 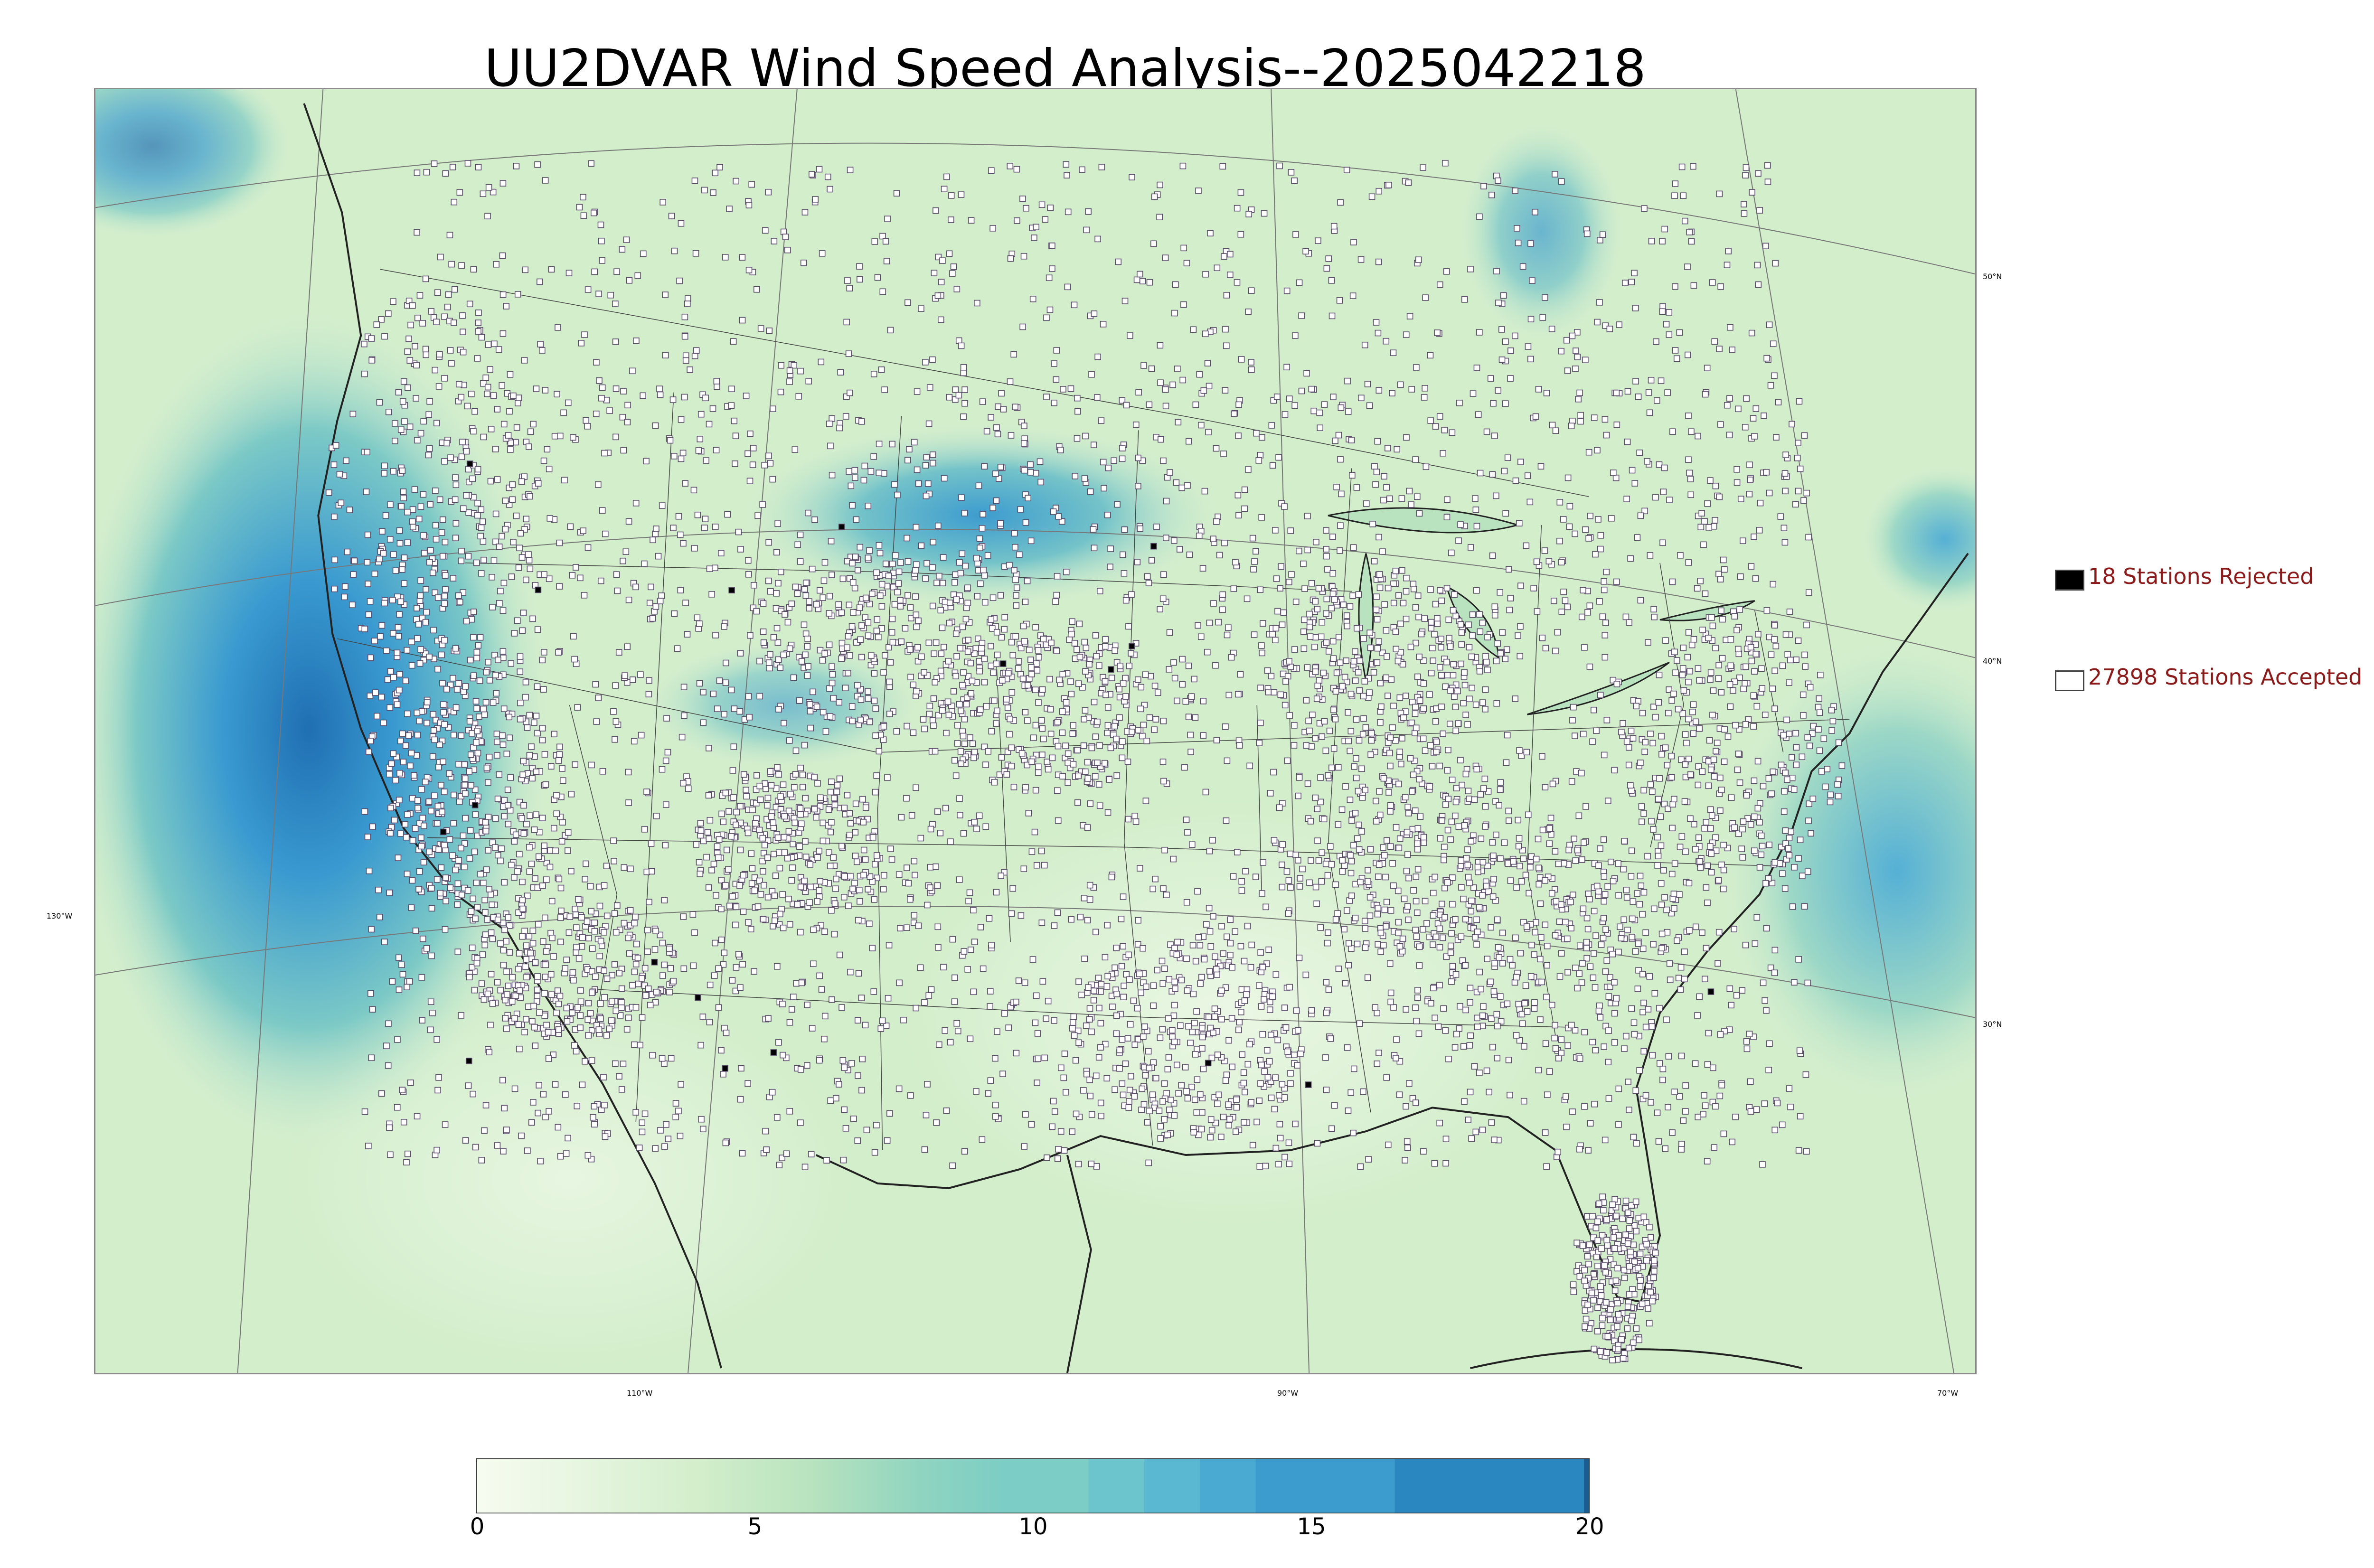 What do you see at coordinates (2069, 681) in the screenshot?
I see `accepted-marker-icon` at bounding box center [2069, 681].